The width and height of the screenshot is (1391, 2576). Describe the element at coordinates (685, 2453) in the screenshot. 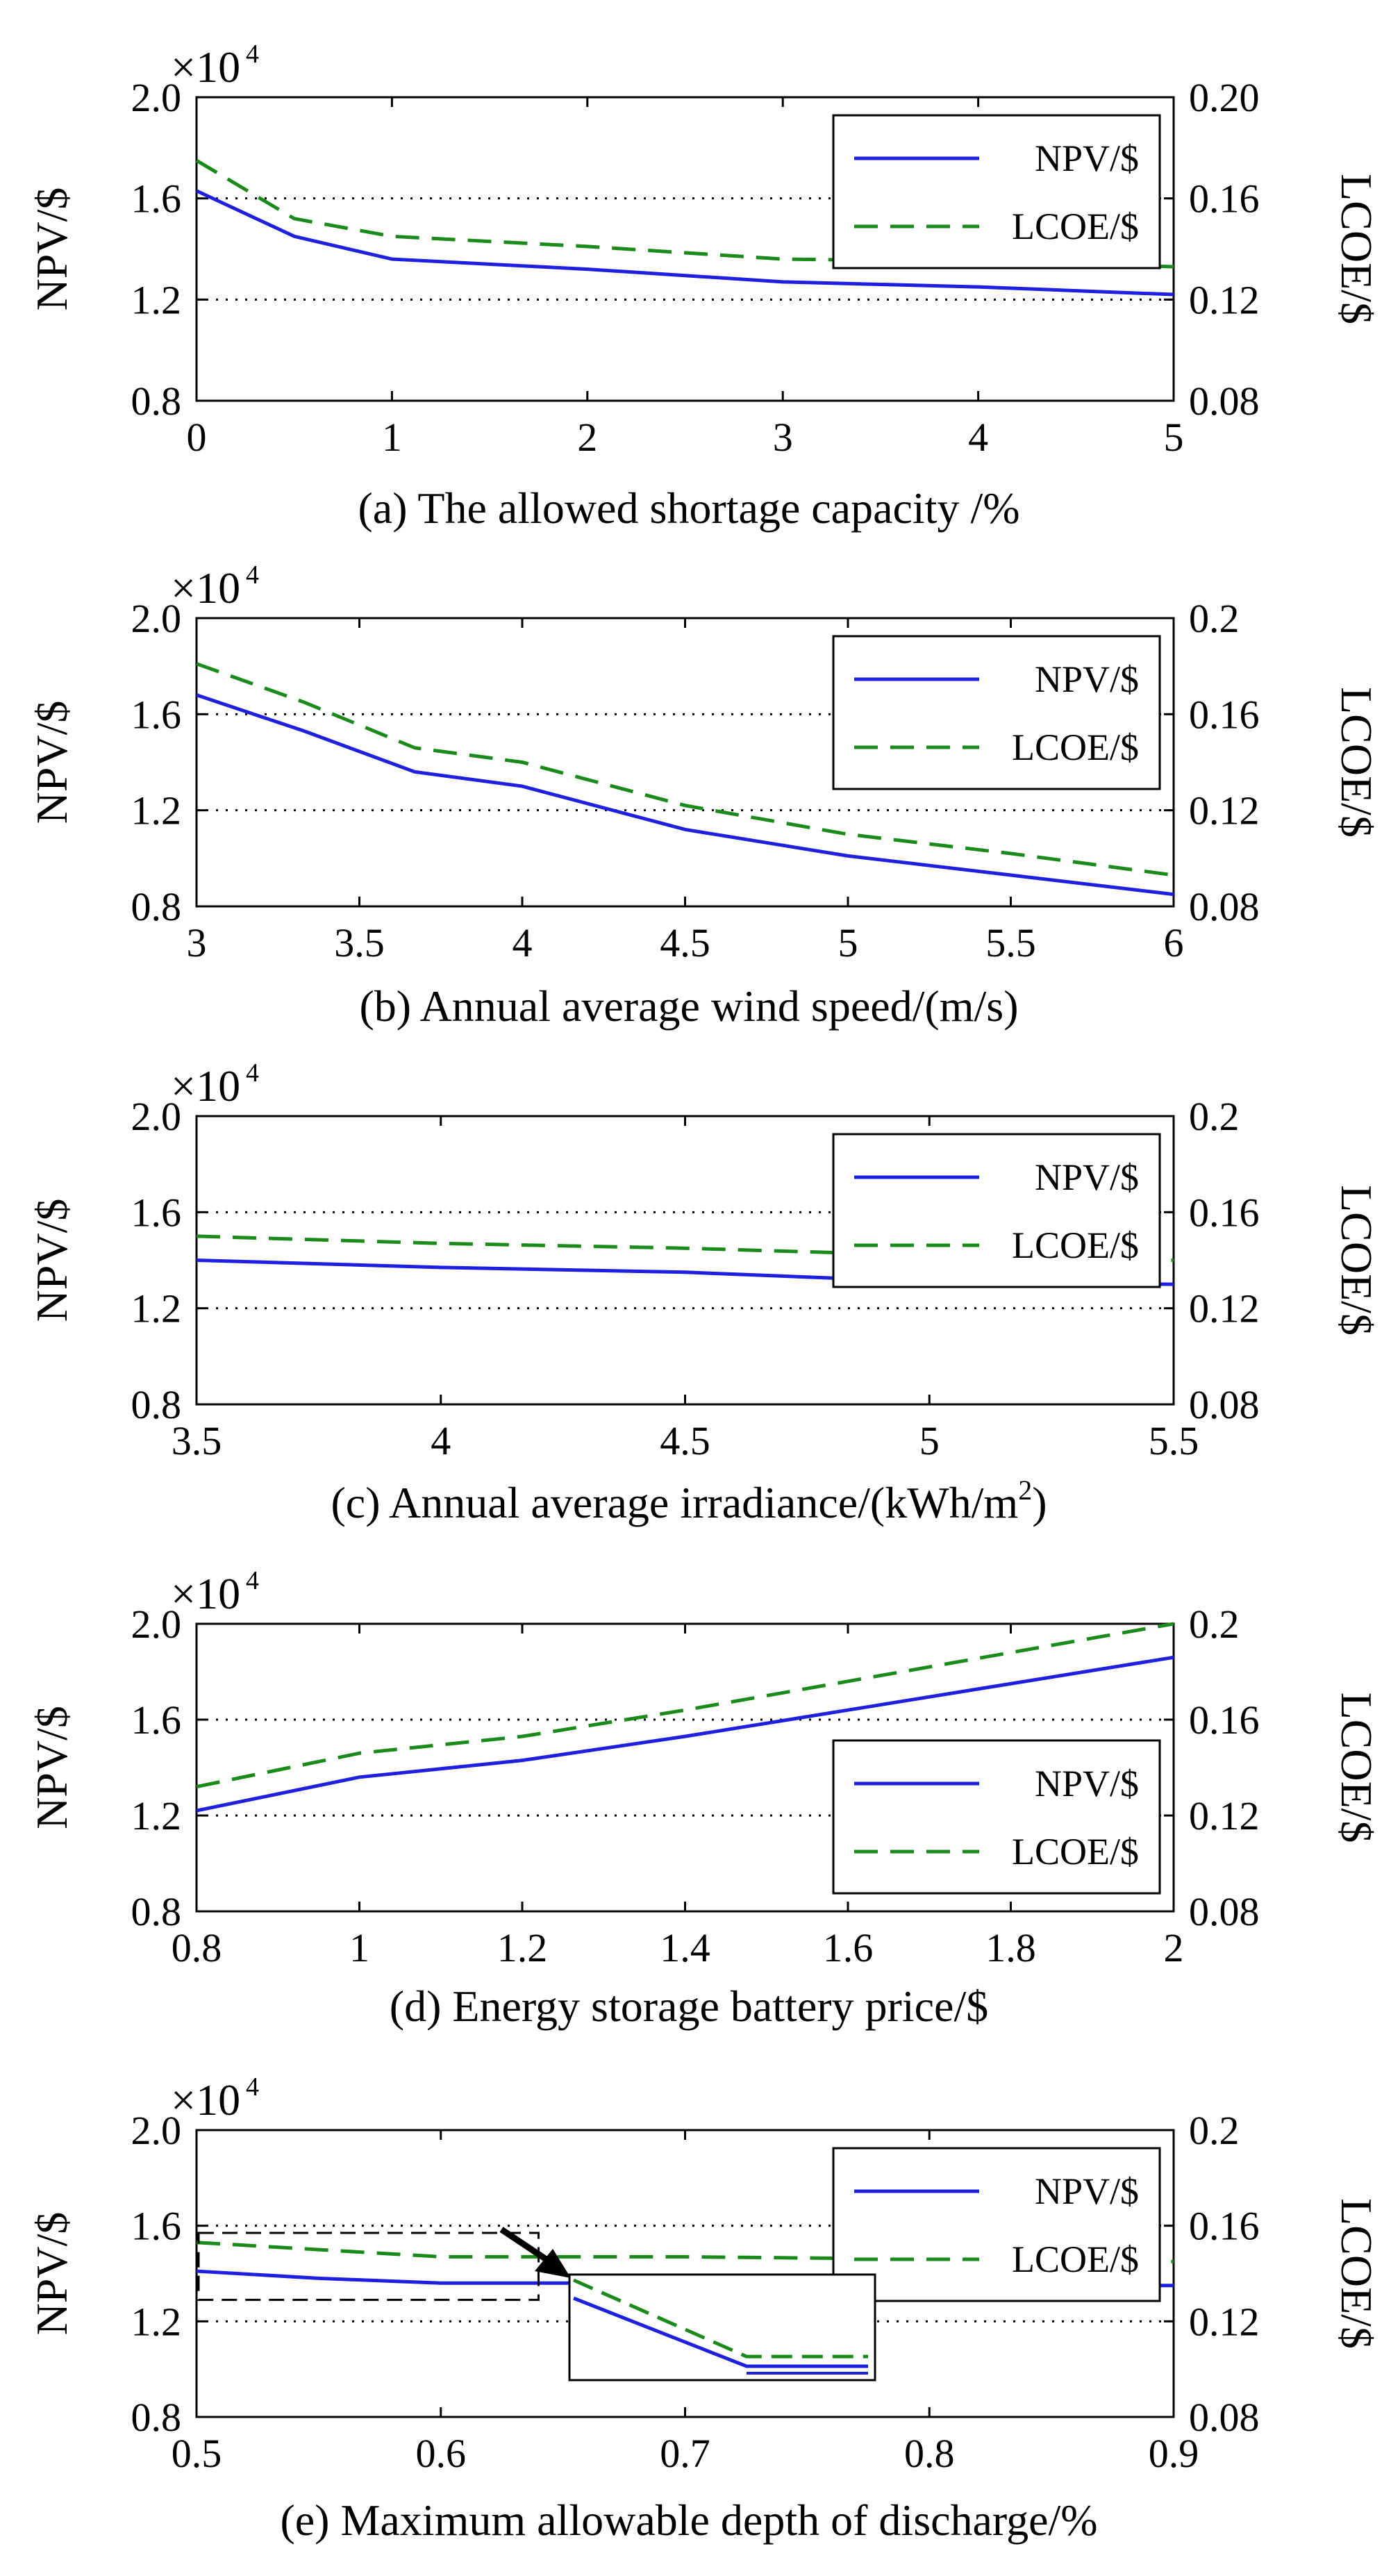

I see `x-tick-label: 0.7` at that location.